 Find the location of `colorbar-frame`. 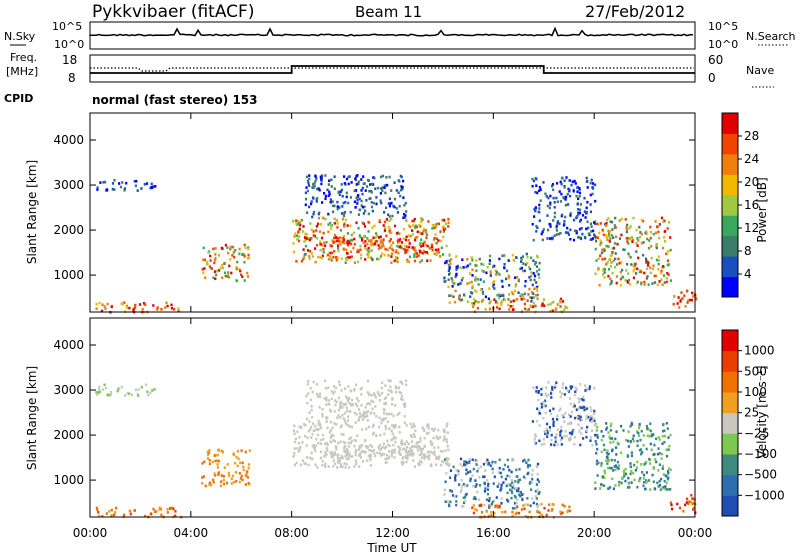

colorbar-frame is located at coordinates (730, 423).